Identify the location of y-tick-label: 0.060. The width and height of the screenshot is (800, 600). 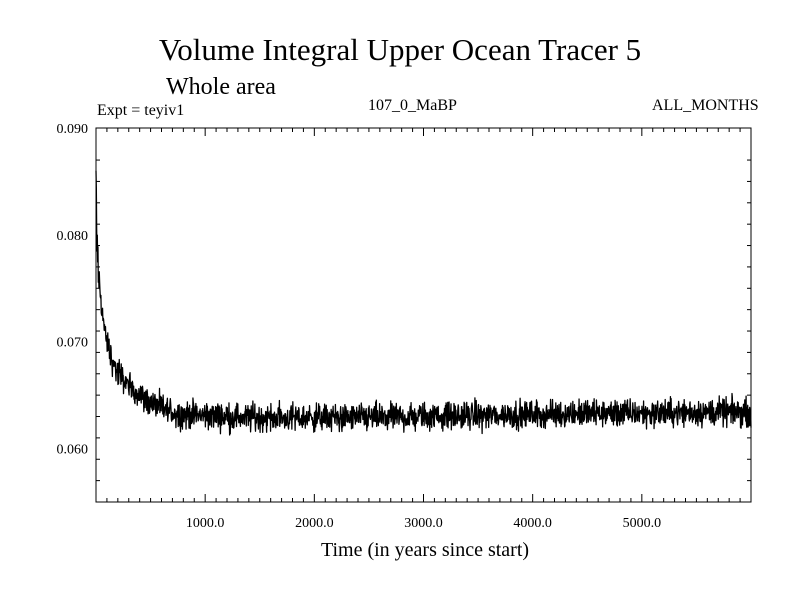
(73, 450).